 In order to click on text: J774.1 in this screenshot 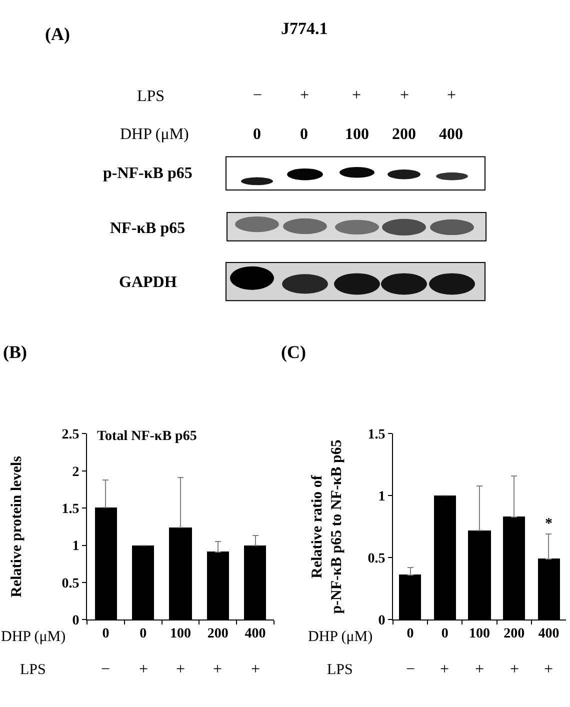, I will do `click(304, 28)`.